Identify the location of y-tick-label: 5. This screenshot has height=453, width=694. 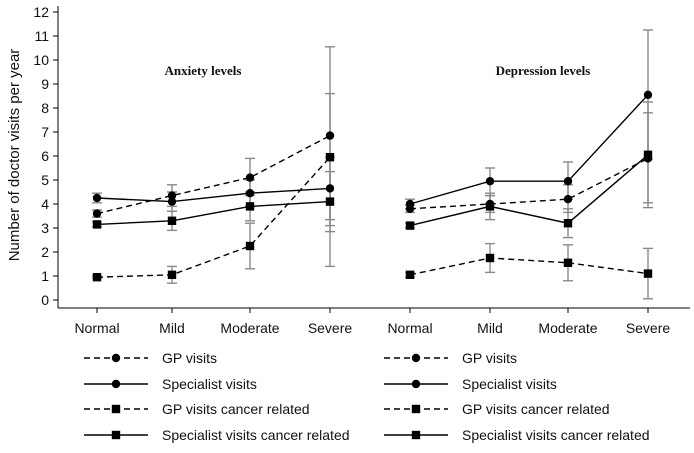
(45, 180).